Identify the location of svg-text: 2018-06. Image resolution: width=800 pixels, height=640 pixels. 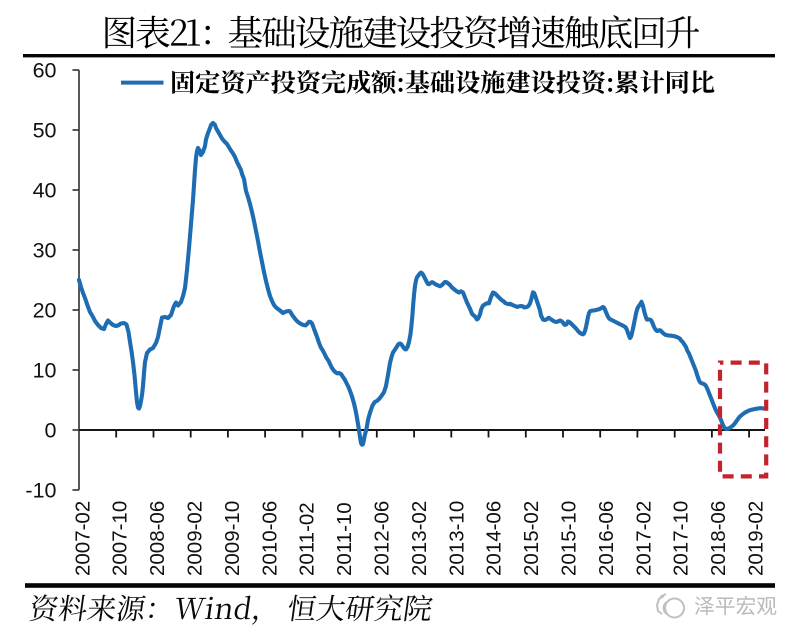
(718, 538).